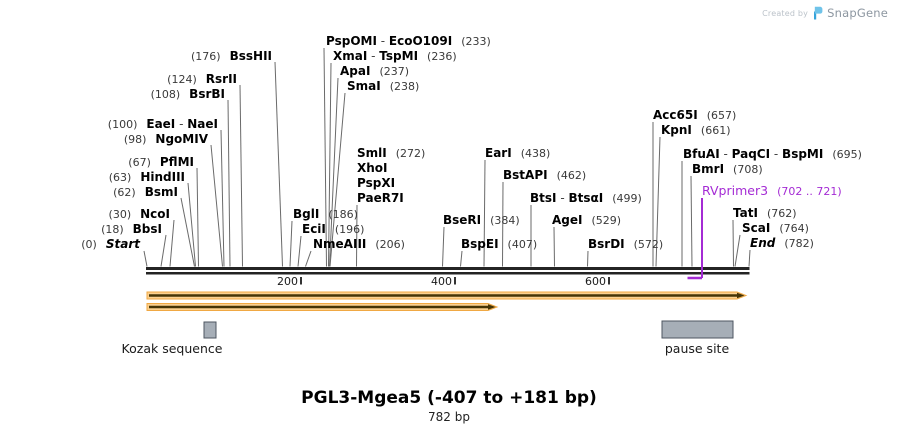 The height and width of the screenshot is (432, 898). I want to click on site-position: (499), so click(627, 198).